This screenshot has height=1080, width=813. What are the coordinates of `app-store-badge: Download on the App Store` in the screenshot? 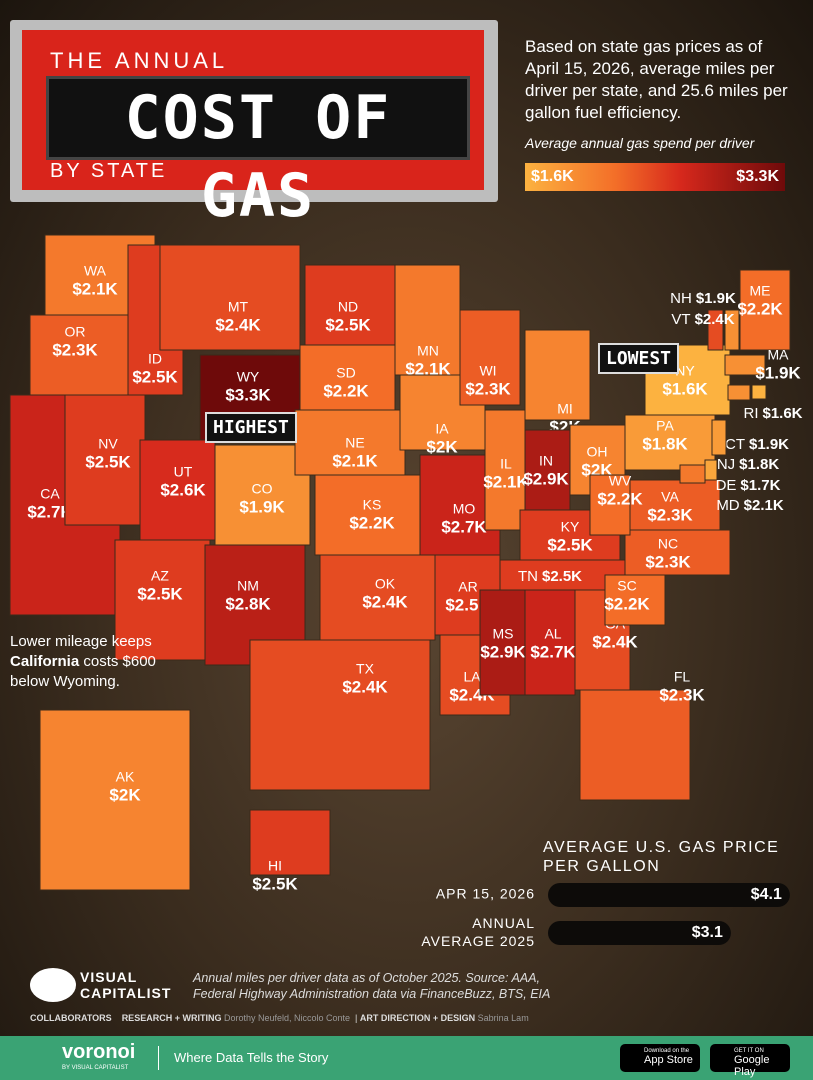 It's located at (660, 1058).